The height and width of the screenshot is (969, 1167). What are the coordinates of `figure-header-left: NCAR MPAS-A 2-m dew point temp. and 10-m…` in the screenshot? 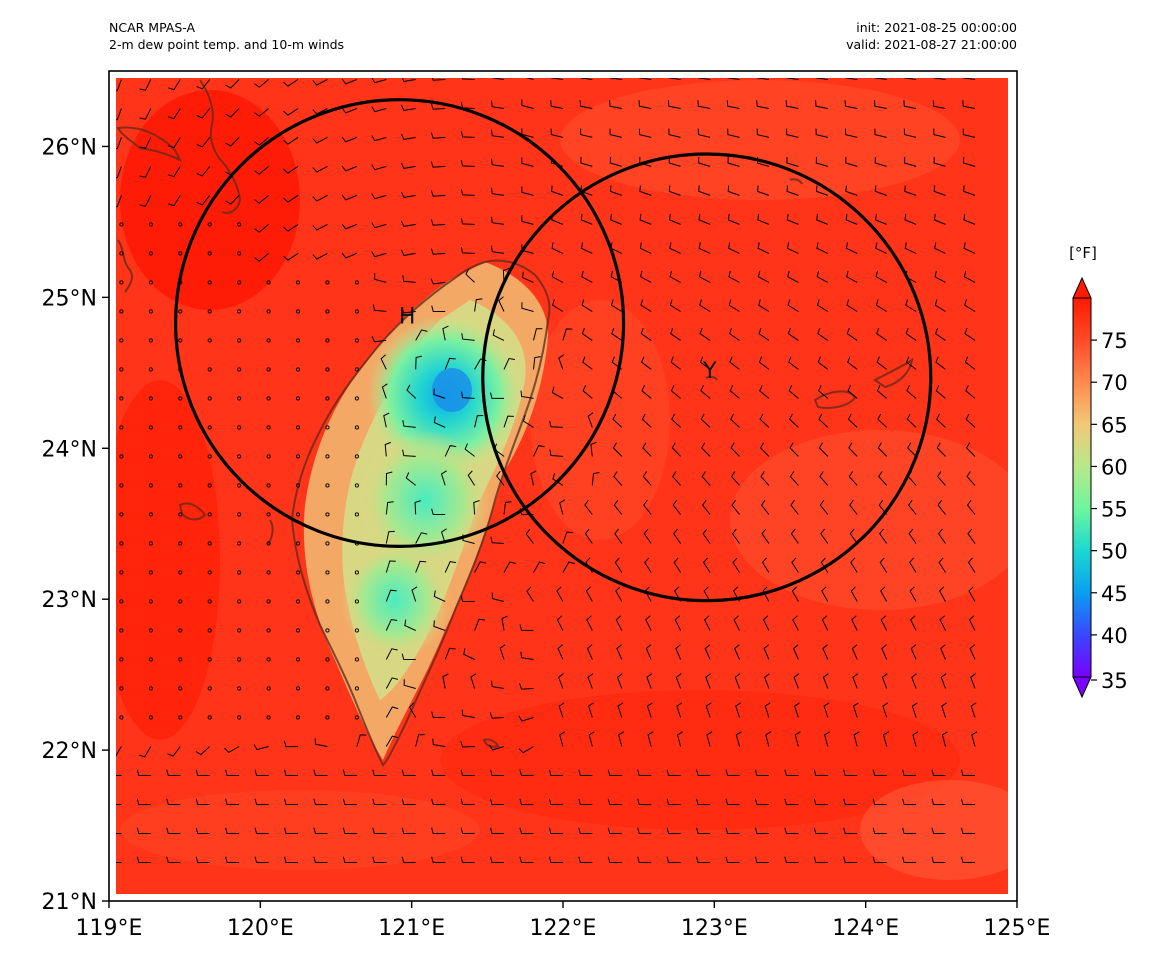 It's located at (226, 36).